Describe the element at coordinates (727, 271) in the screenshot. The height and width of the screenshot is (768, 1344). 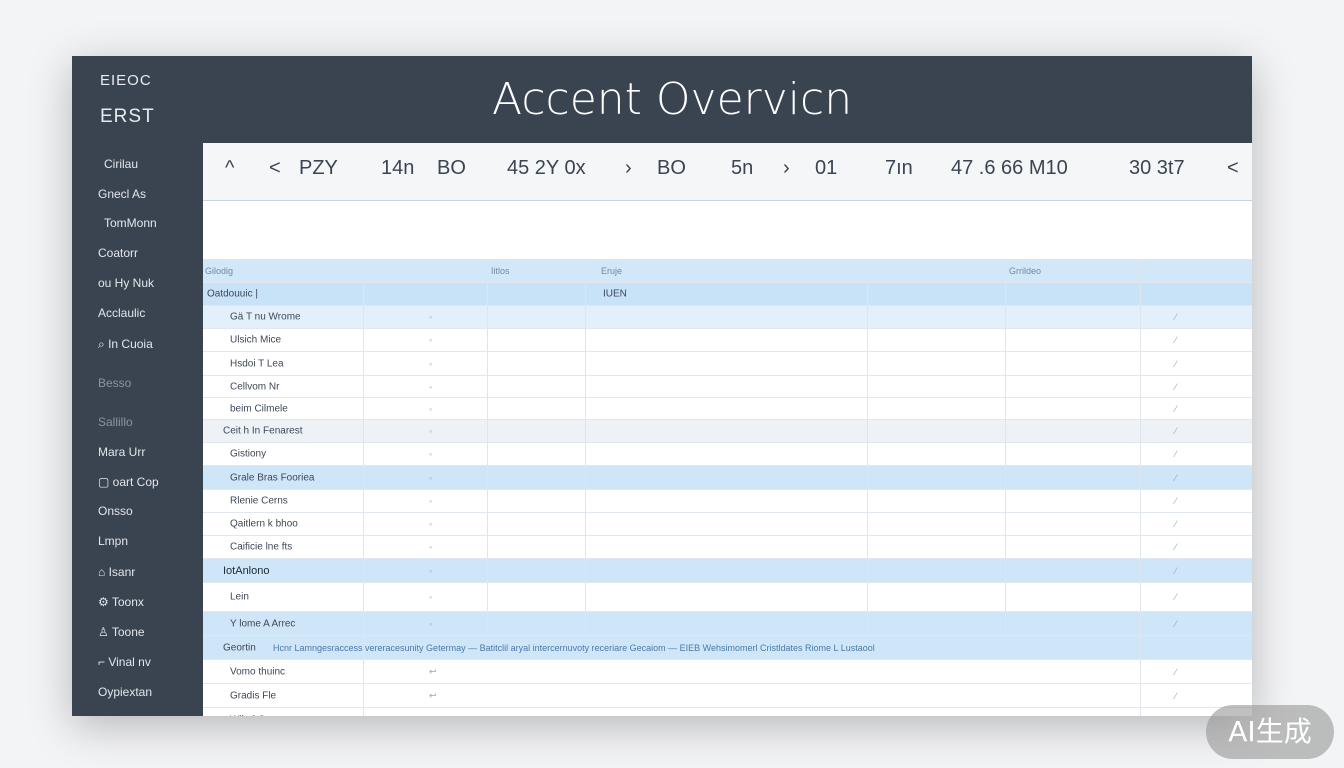
I see `table-header: Gilodig Iitlos Eruje Grrildeo` at that location.